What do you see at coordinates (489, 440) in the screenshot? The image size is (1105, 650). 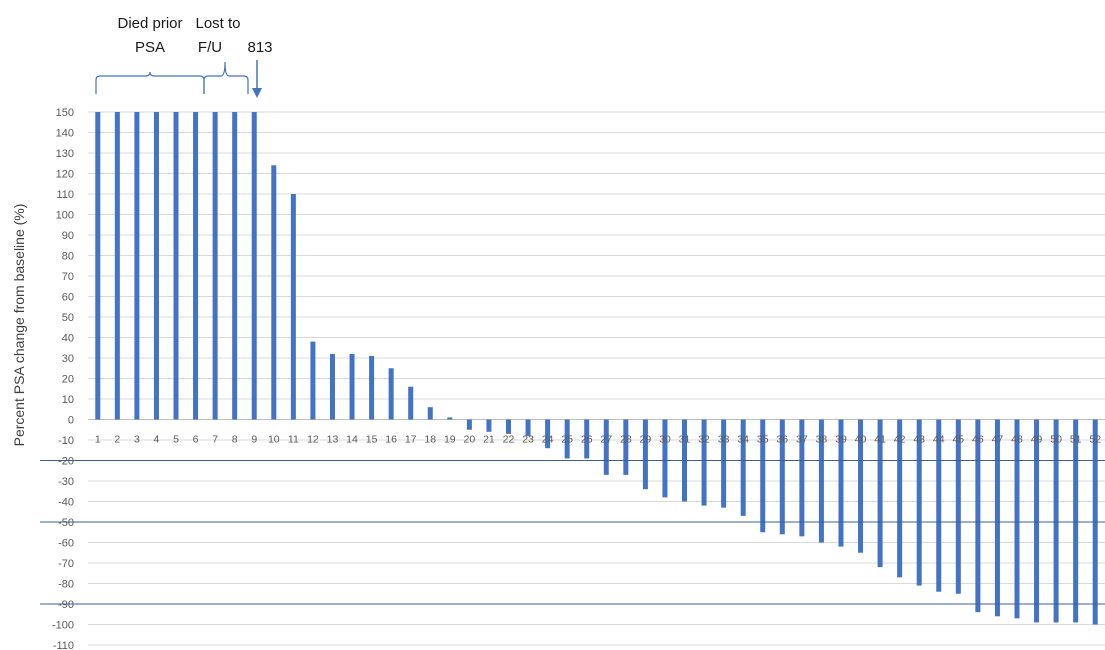 I see `x-tick-label: 21` at bounding box center [489, 440].